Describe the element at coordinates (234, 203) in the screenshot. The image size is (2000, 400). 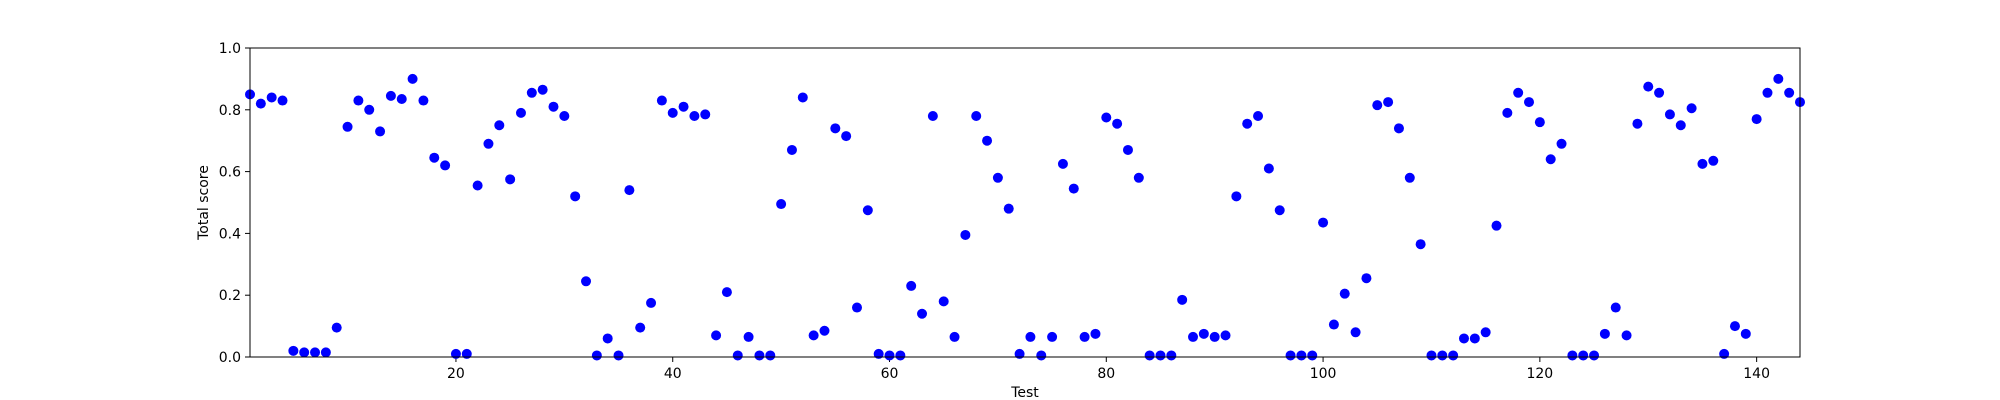
I see `y-axis-ticks: 0.0 0.2 0.4 0.6 0.8 1.0` at that location.